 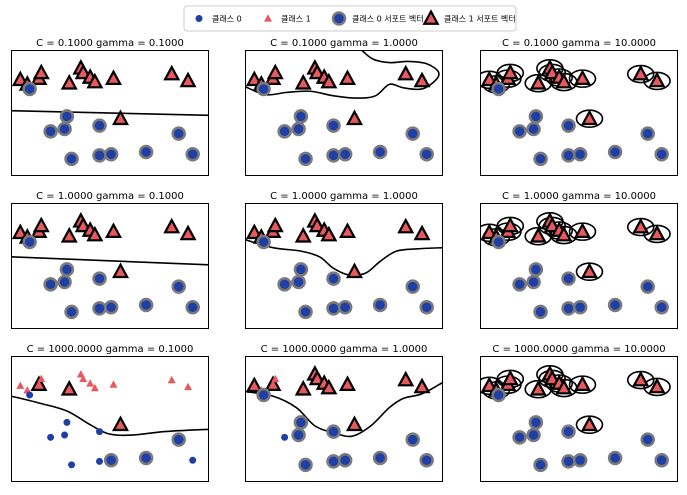 I want to click on panel-title: C = 1.0000 gamma = 10.0000, so click(x=579, y=196).